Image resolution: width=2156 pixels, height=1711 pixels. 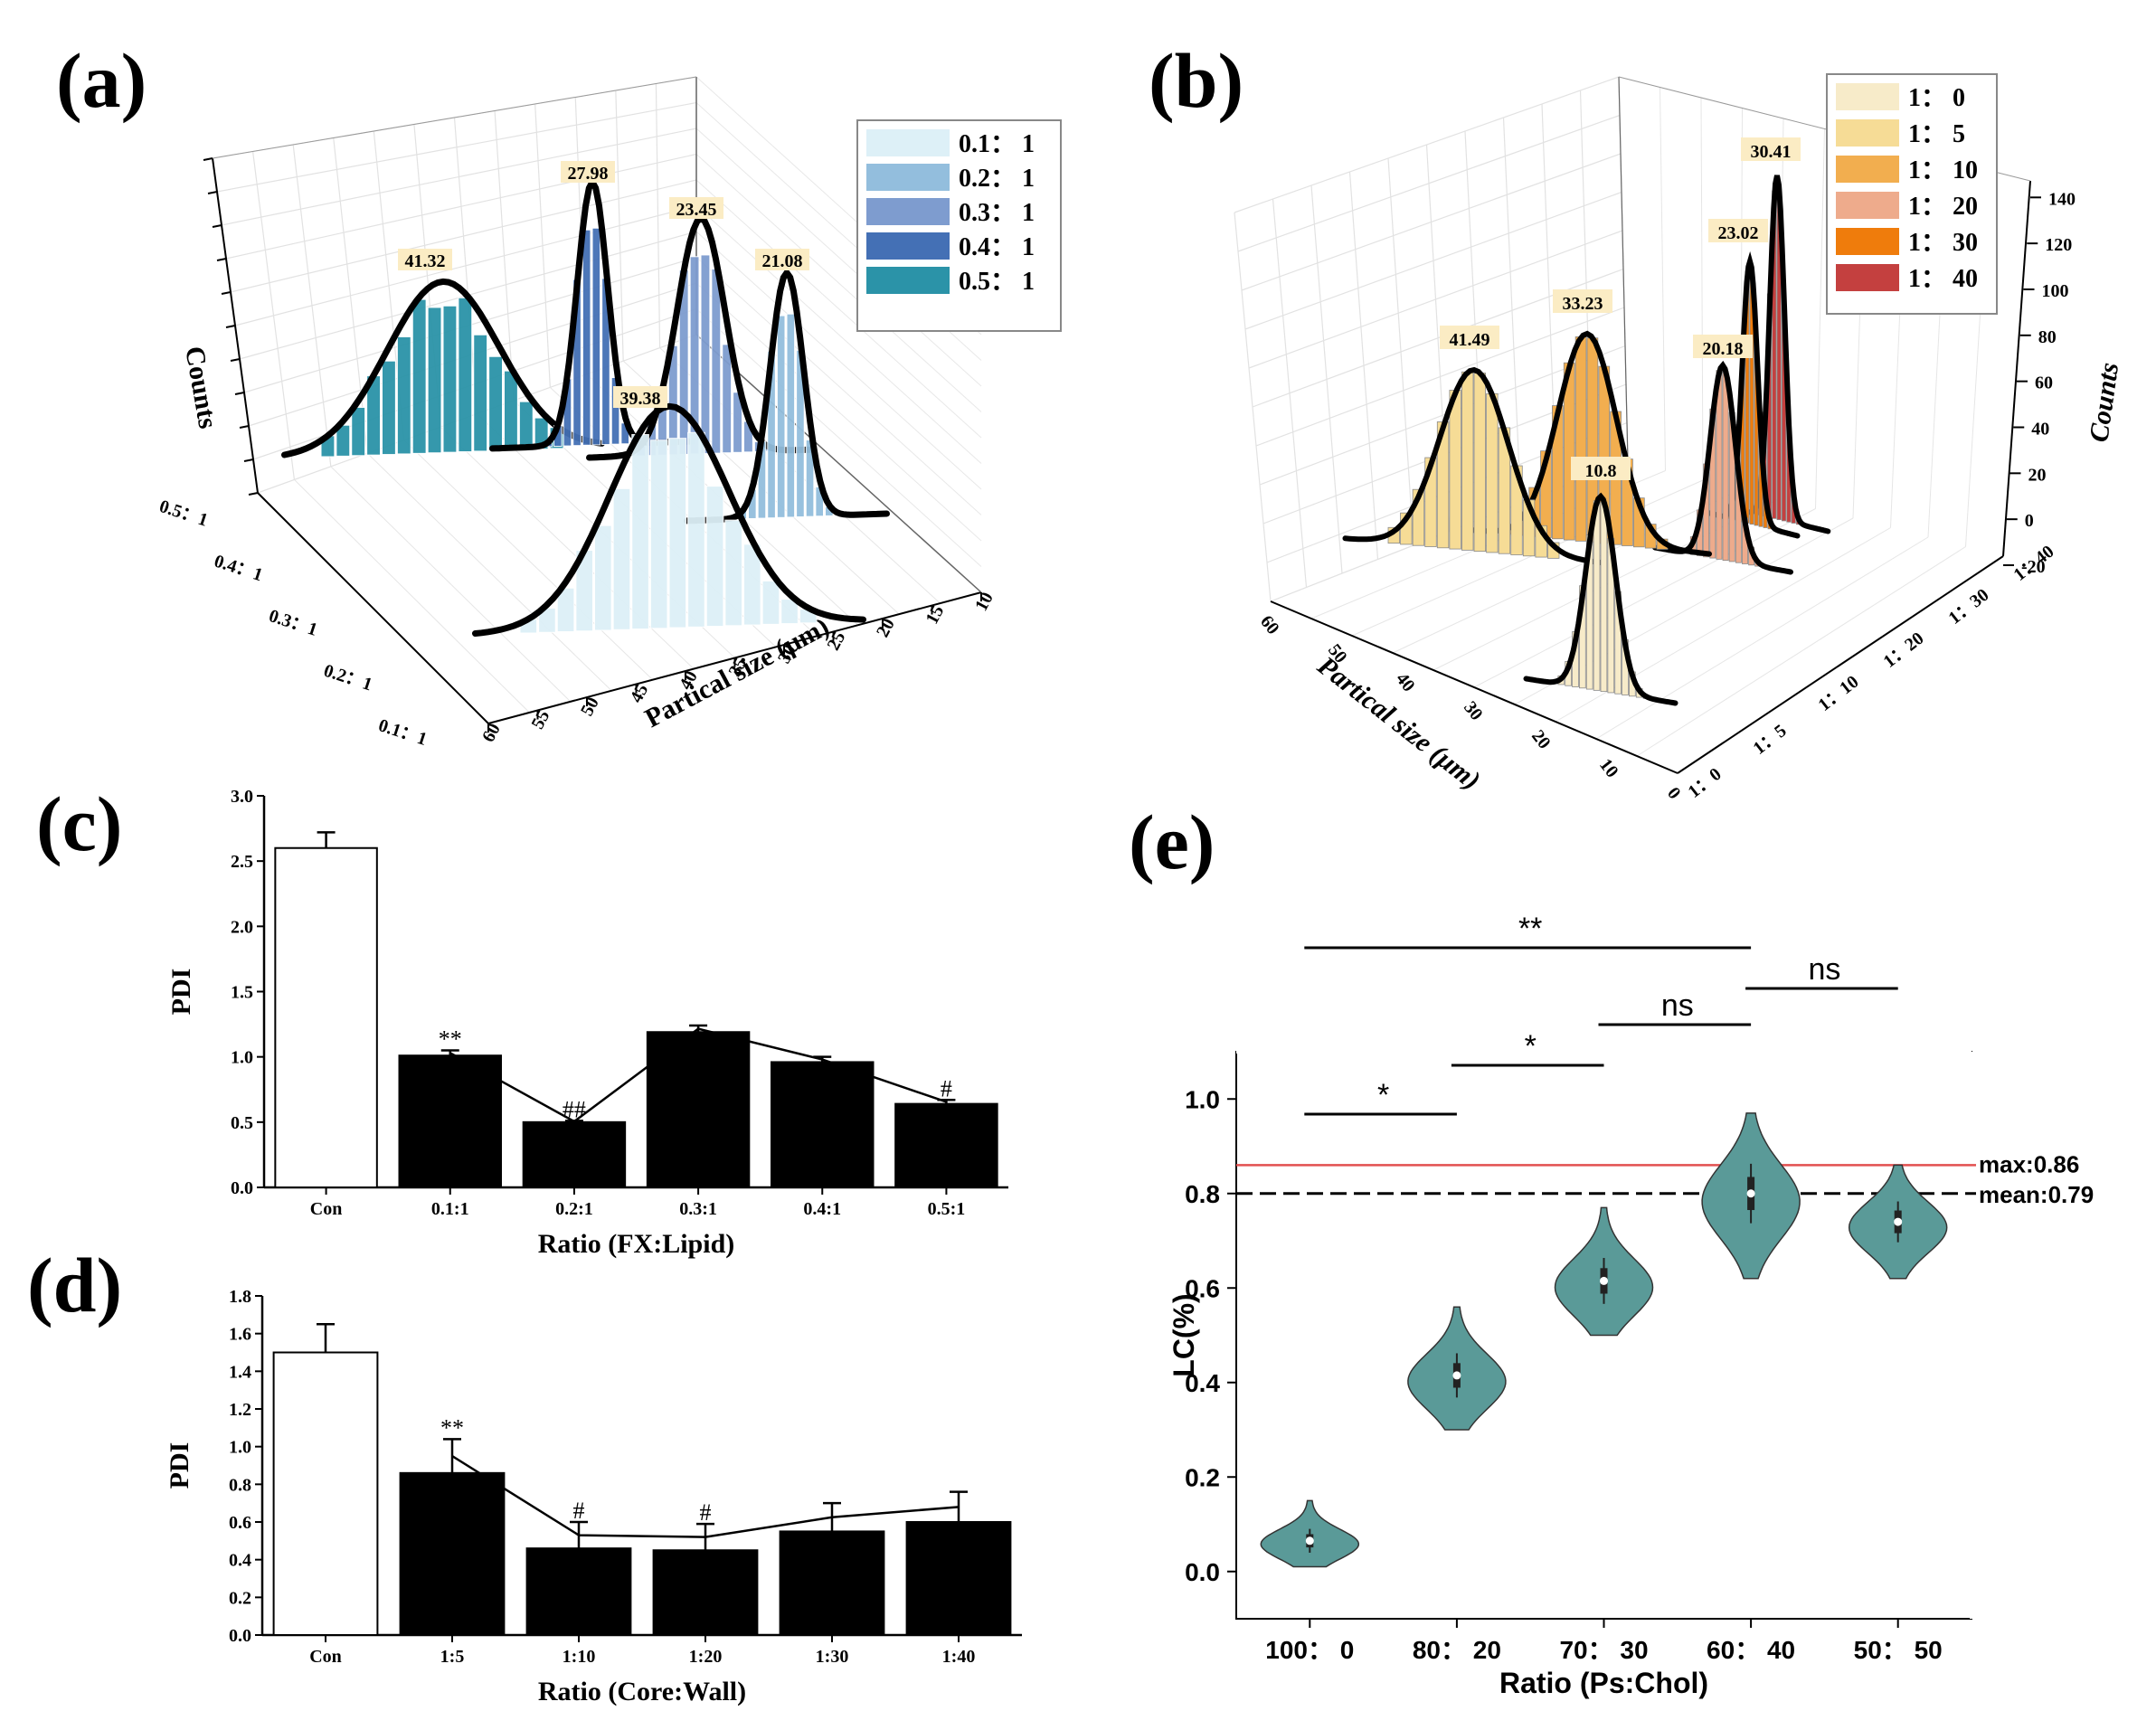 What do you see at coordinates (1751, 1650) in the screenshot?
I see `x-tick-label: 60： 40` at bounding box center [1751, 1650].